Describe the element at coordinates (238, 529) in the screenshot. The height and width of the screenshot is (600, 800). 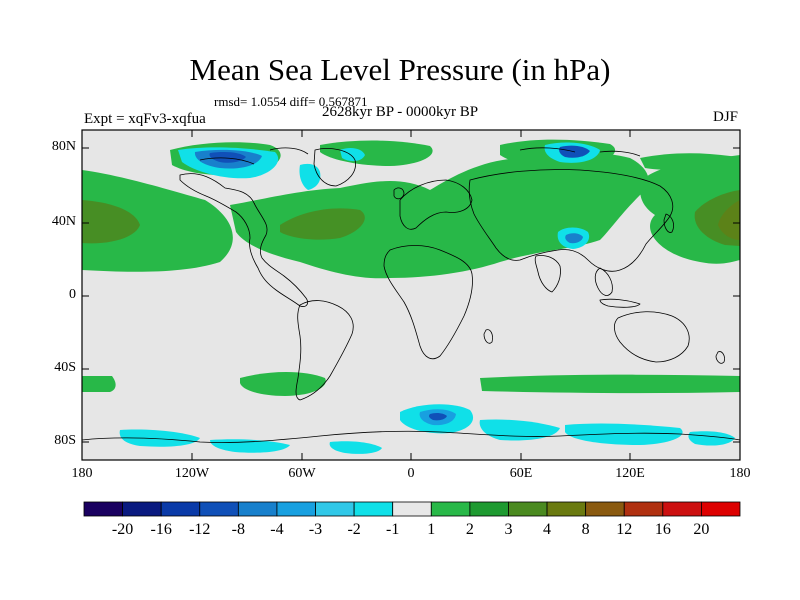
I see `colorbar-label: -8` at that location.